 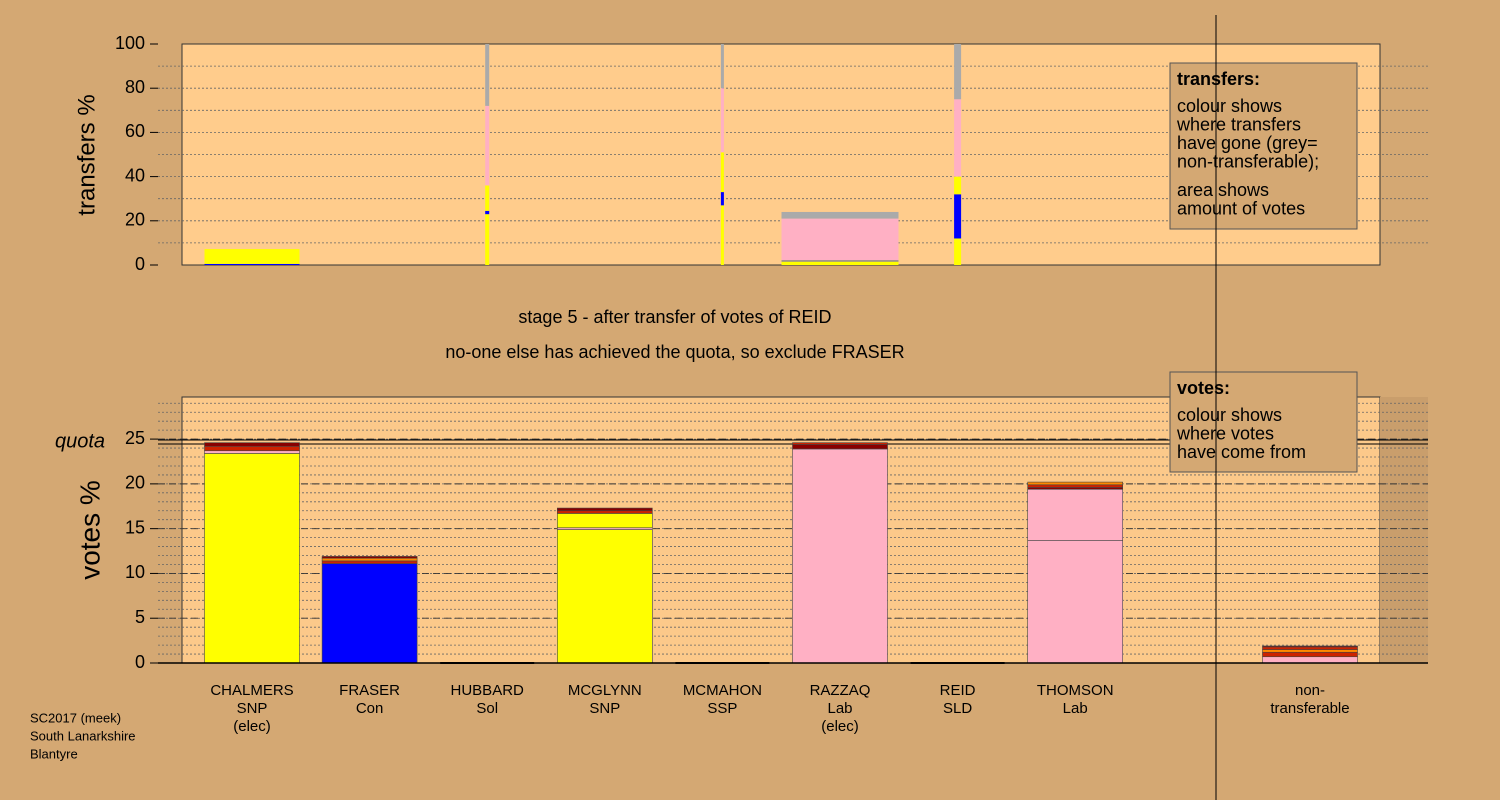 What do you see at coordinates (1404, 530) in the screenshot?
I see `outside-area` at bounding box center [1404, 530].